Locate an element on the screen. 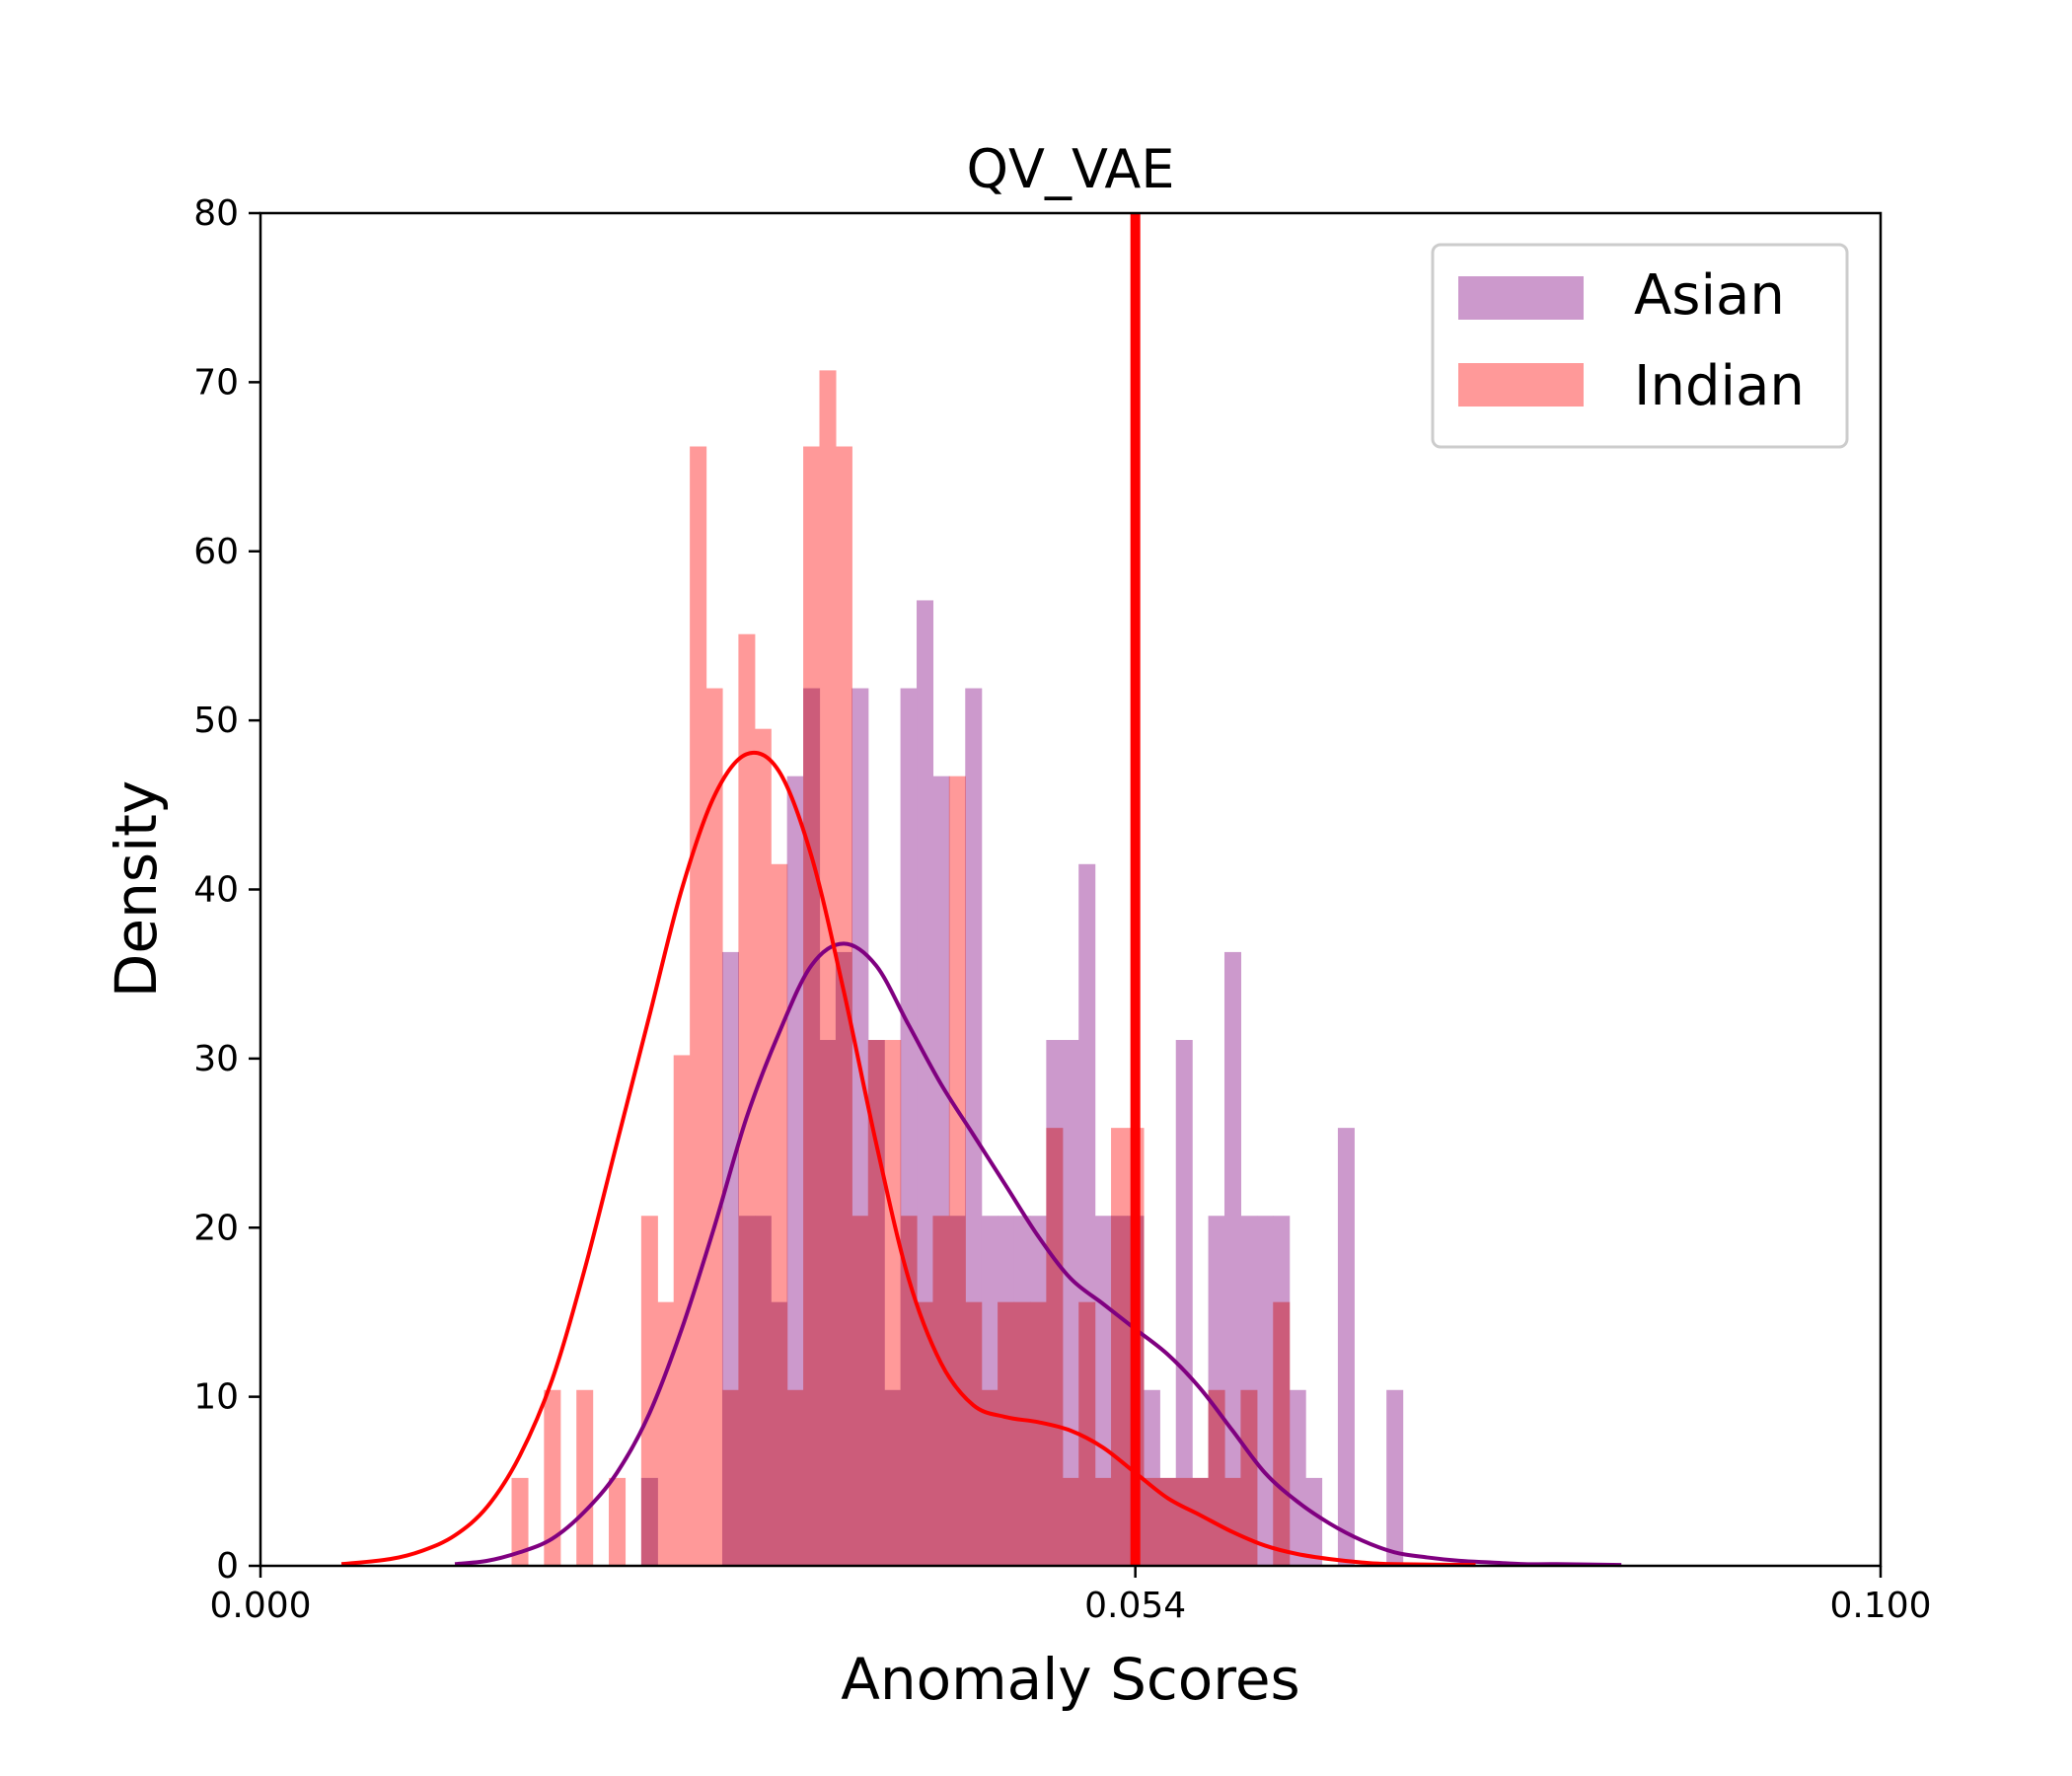 This screenshot has height=1776, width=2072. y-tick-label: 70 is located at coordinates (216, 383).